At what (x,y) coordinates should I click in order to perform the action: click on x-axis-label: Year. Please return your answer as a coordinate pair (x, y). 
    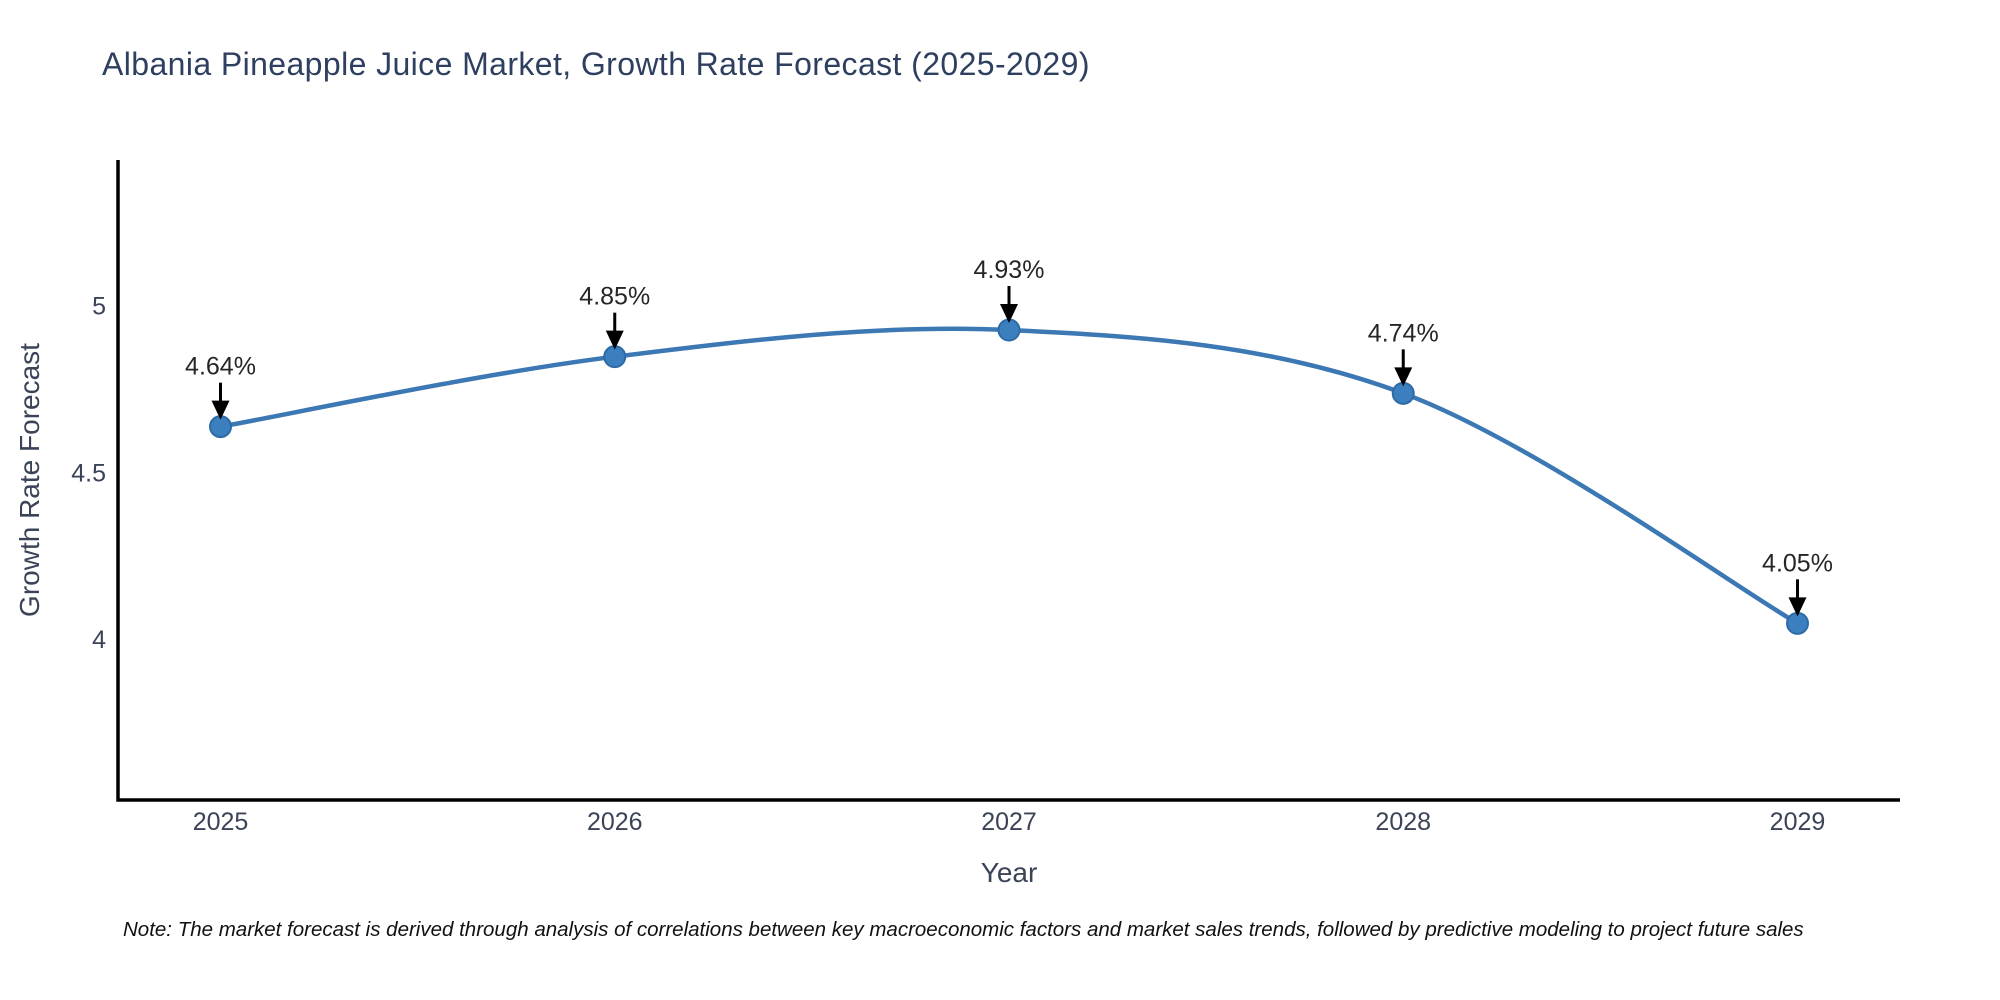
    Looking at the image, I should click on (1009, 872).